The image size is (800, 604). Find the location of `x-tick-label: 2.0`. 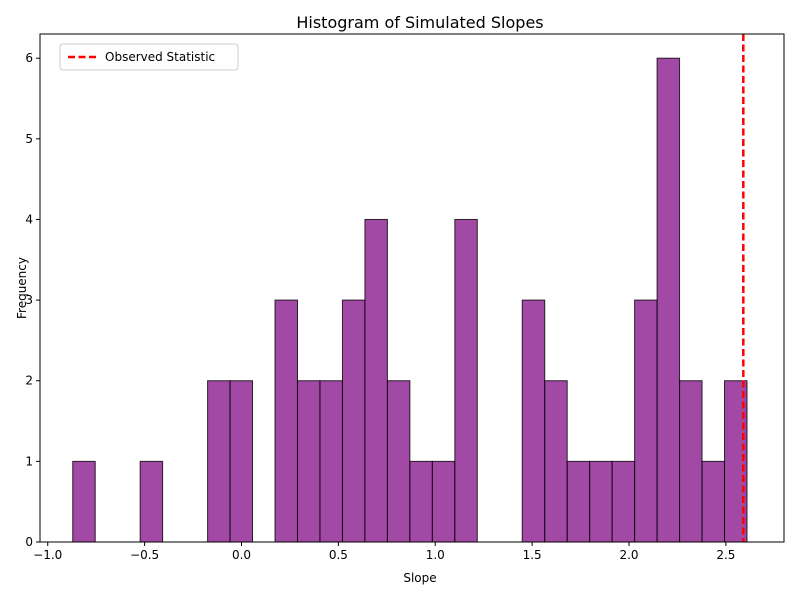

x-tick-label: 2.0 is located at coordinates (628, 555).